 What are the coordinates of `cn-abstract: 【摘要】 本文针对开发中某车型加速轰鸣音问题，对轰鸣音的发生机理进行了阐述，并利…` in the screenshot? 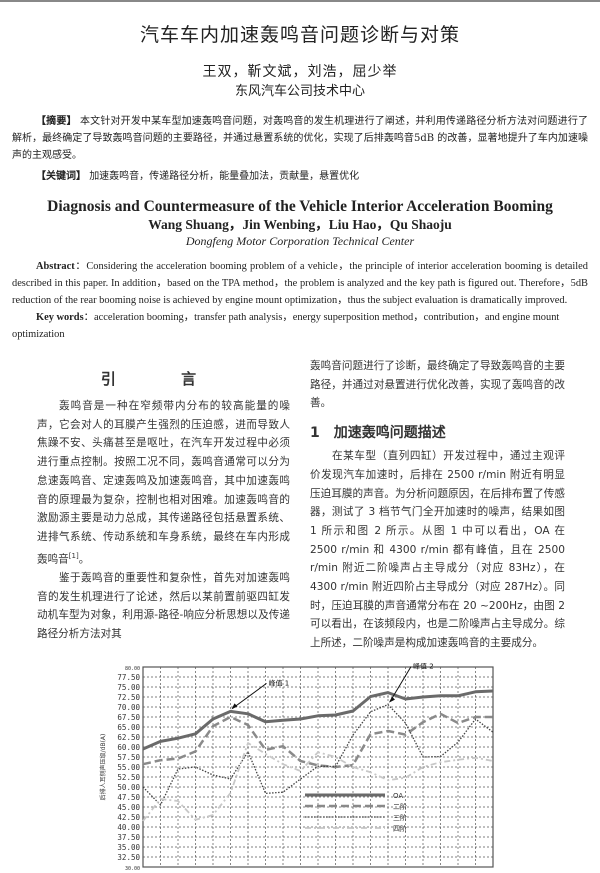 It's located at (300, 138).